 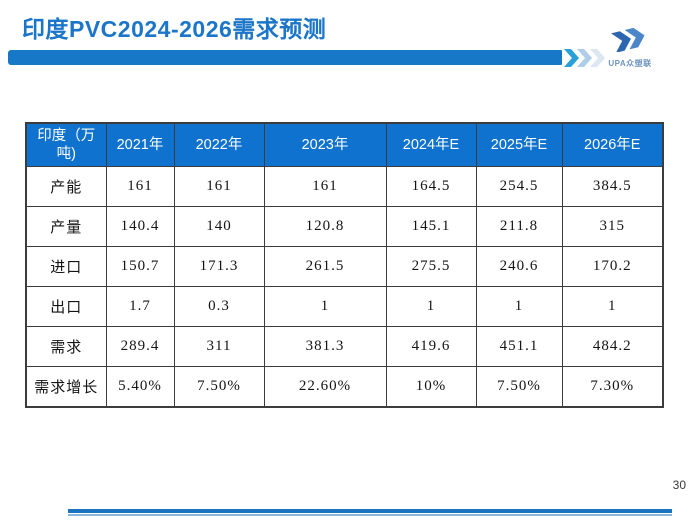 I want to click on table-cell: 170.2, so click(x=612, y=266).